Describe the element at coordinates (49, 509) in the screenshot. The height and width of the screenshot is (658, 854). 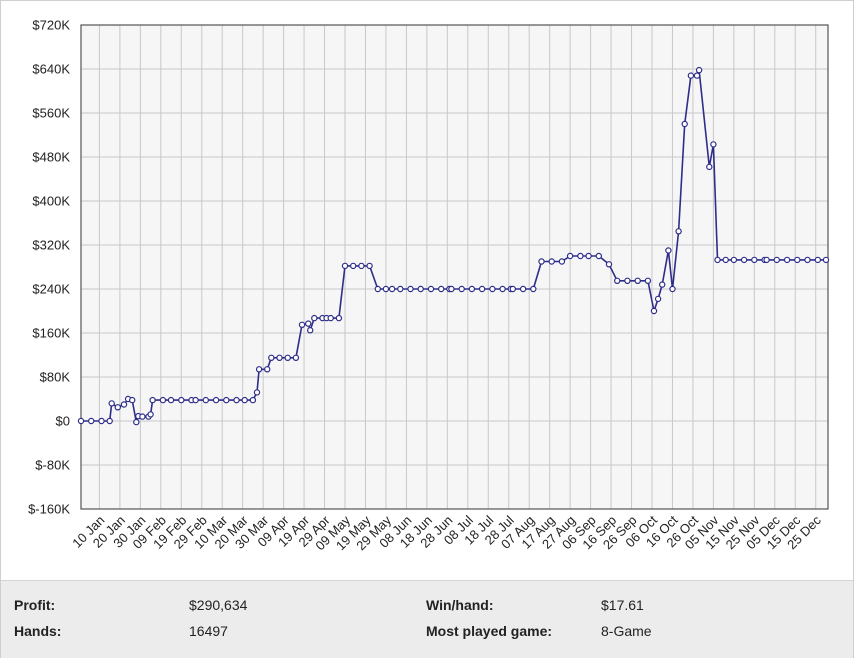
I see `y-tick-label: $-160K` at that location.